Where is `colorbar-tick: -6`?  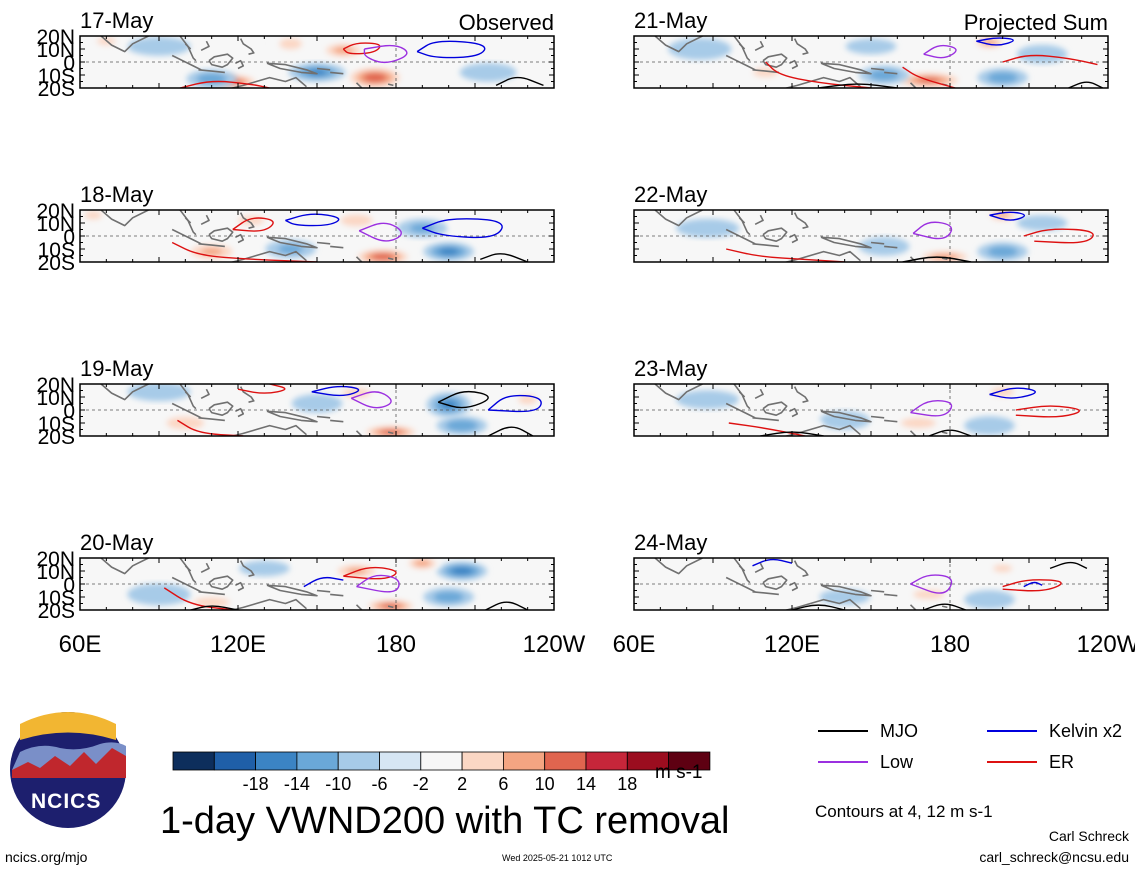
colorbar-tick: -6 is located at coordinates (379, 784).